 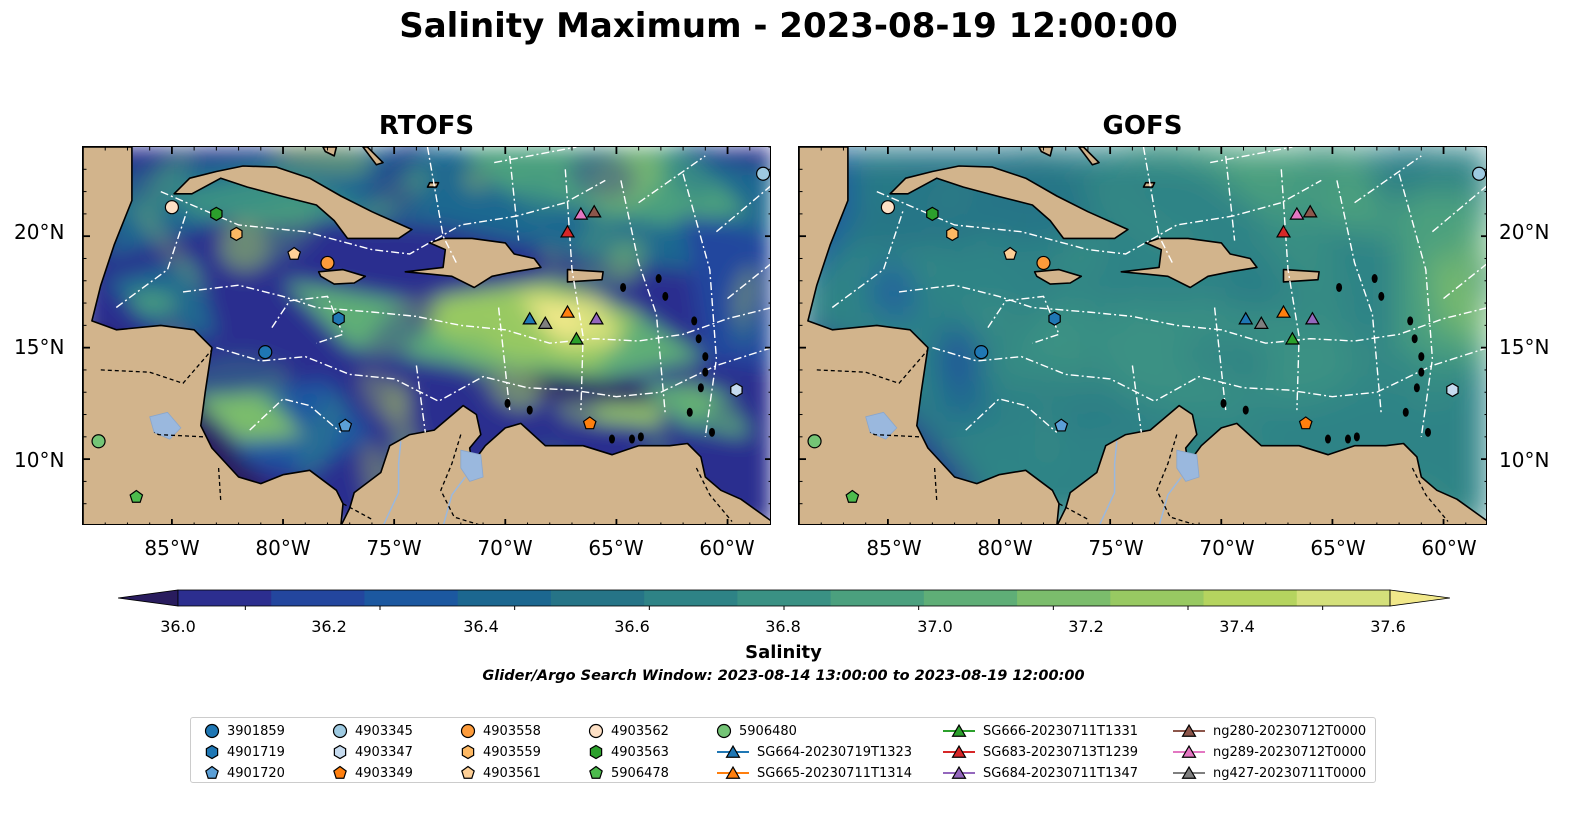 What do you see at coordinates (1449, 548) in the screenshot?
I see `lon-tick-label: 60°W` at bounding box center [1449, 548].